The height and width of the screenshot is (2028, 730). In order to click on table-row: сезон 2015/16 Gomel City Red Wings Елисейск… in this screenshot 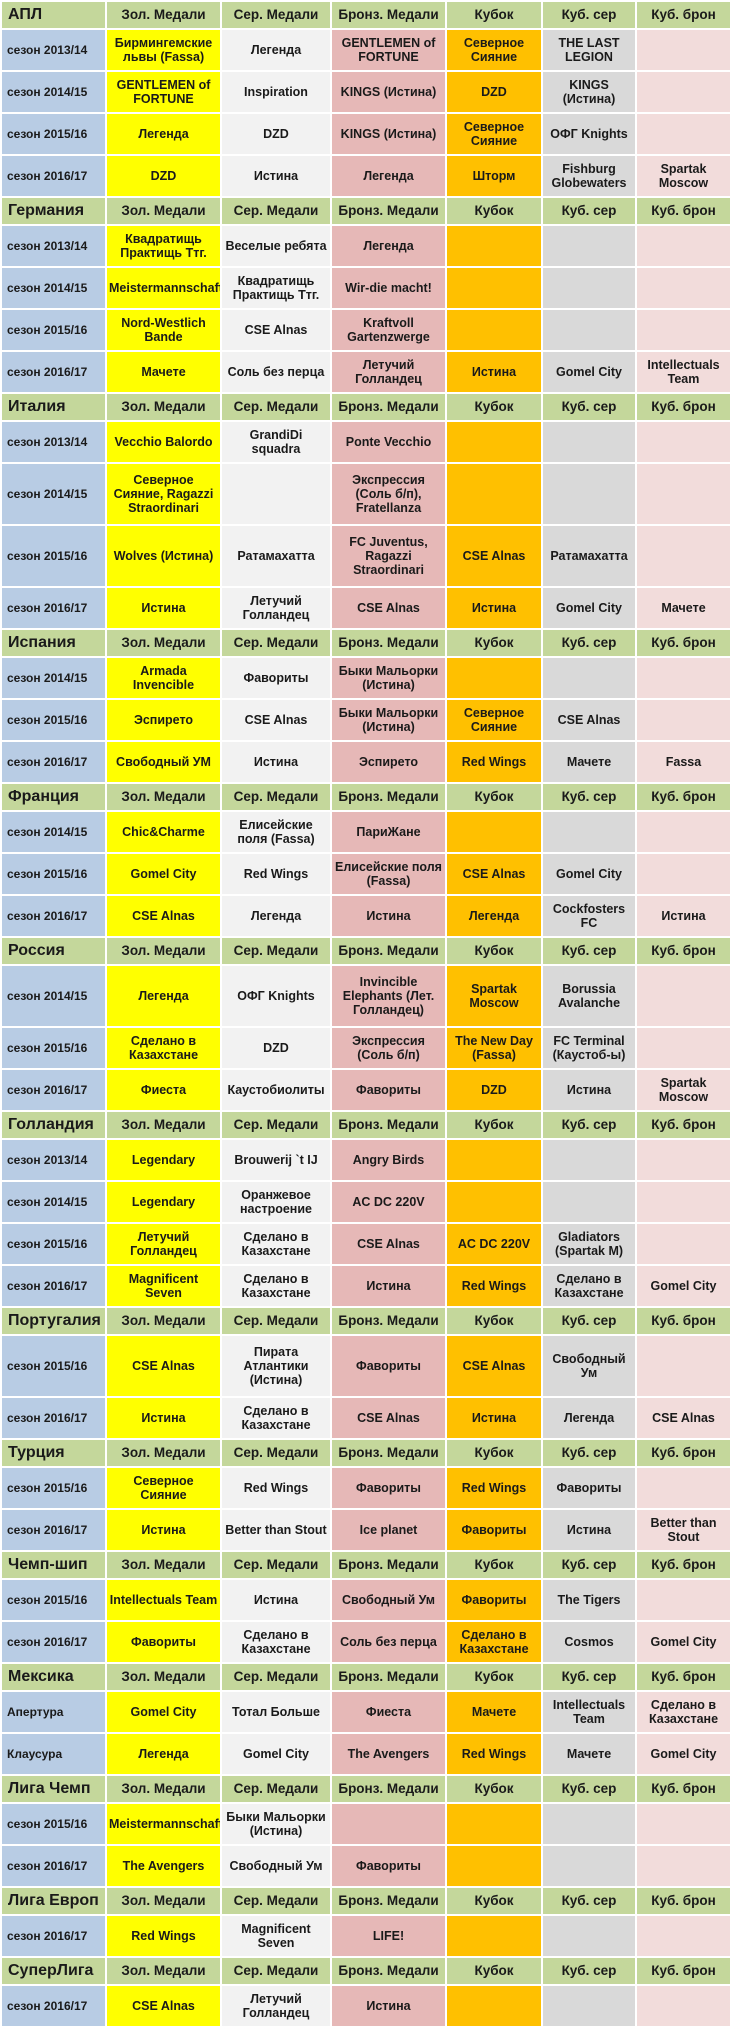, I will do `click(365, 874)`.